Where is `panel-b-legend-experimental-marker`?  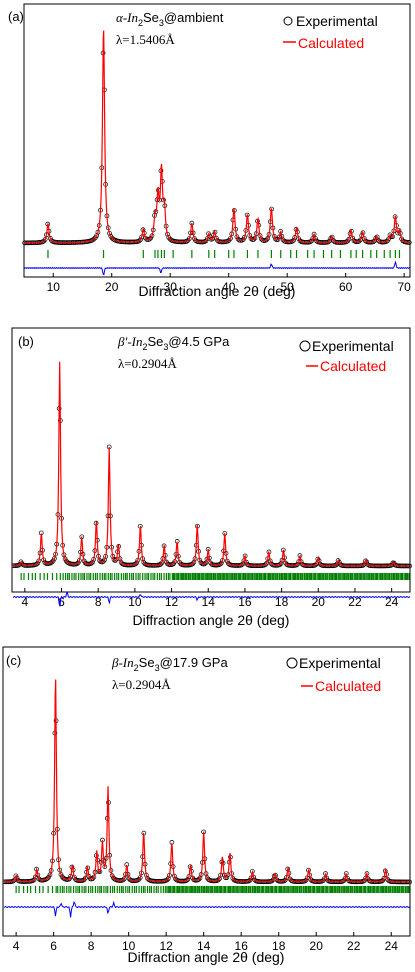
panel-b-legend-experimental-marker is located at coordinates (305, 346).